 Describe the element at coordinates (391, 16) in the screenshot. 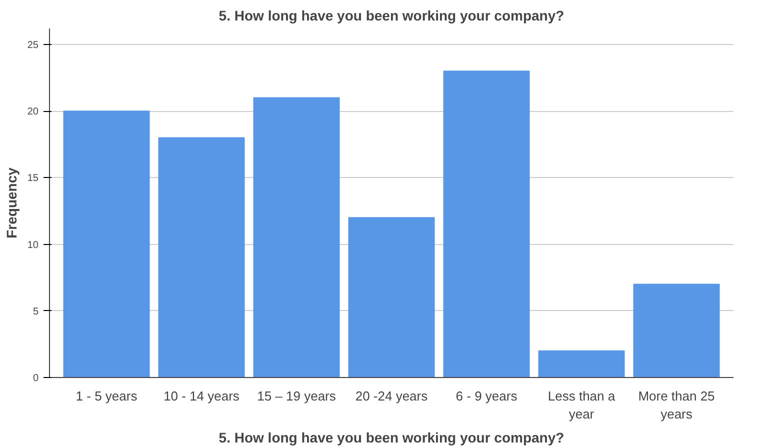

I see `chart-title: 5. How long have you been working your company?` at that location.